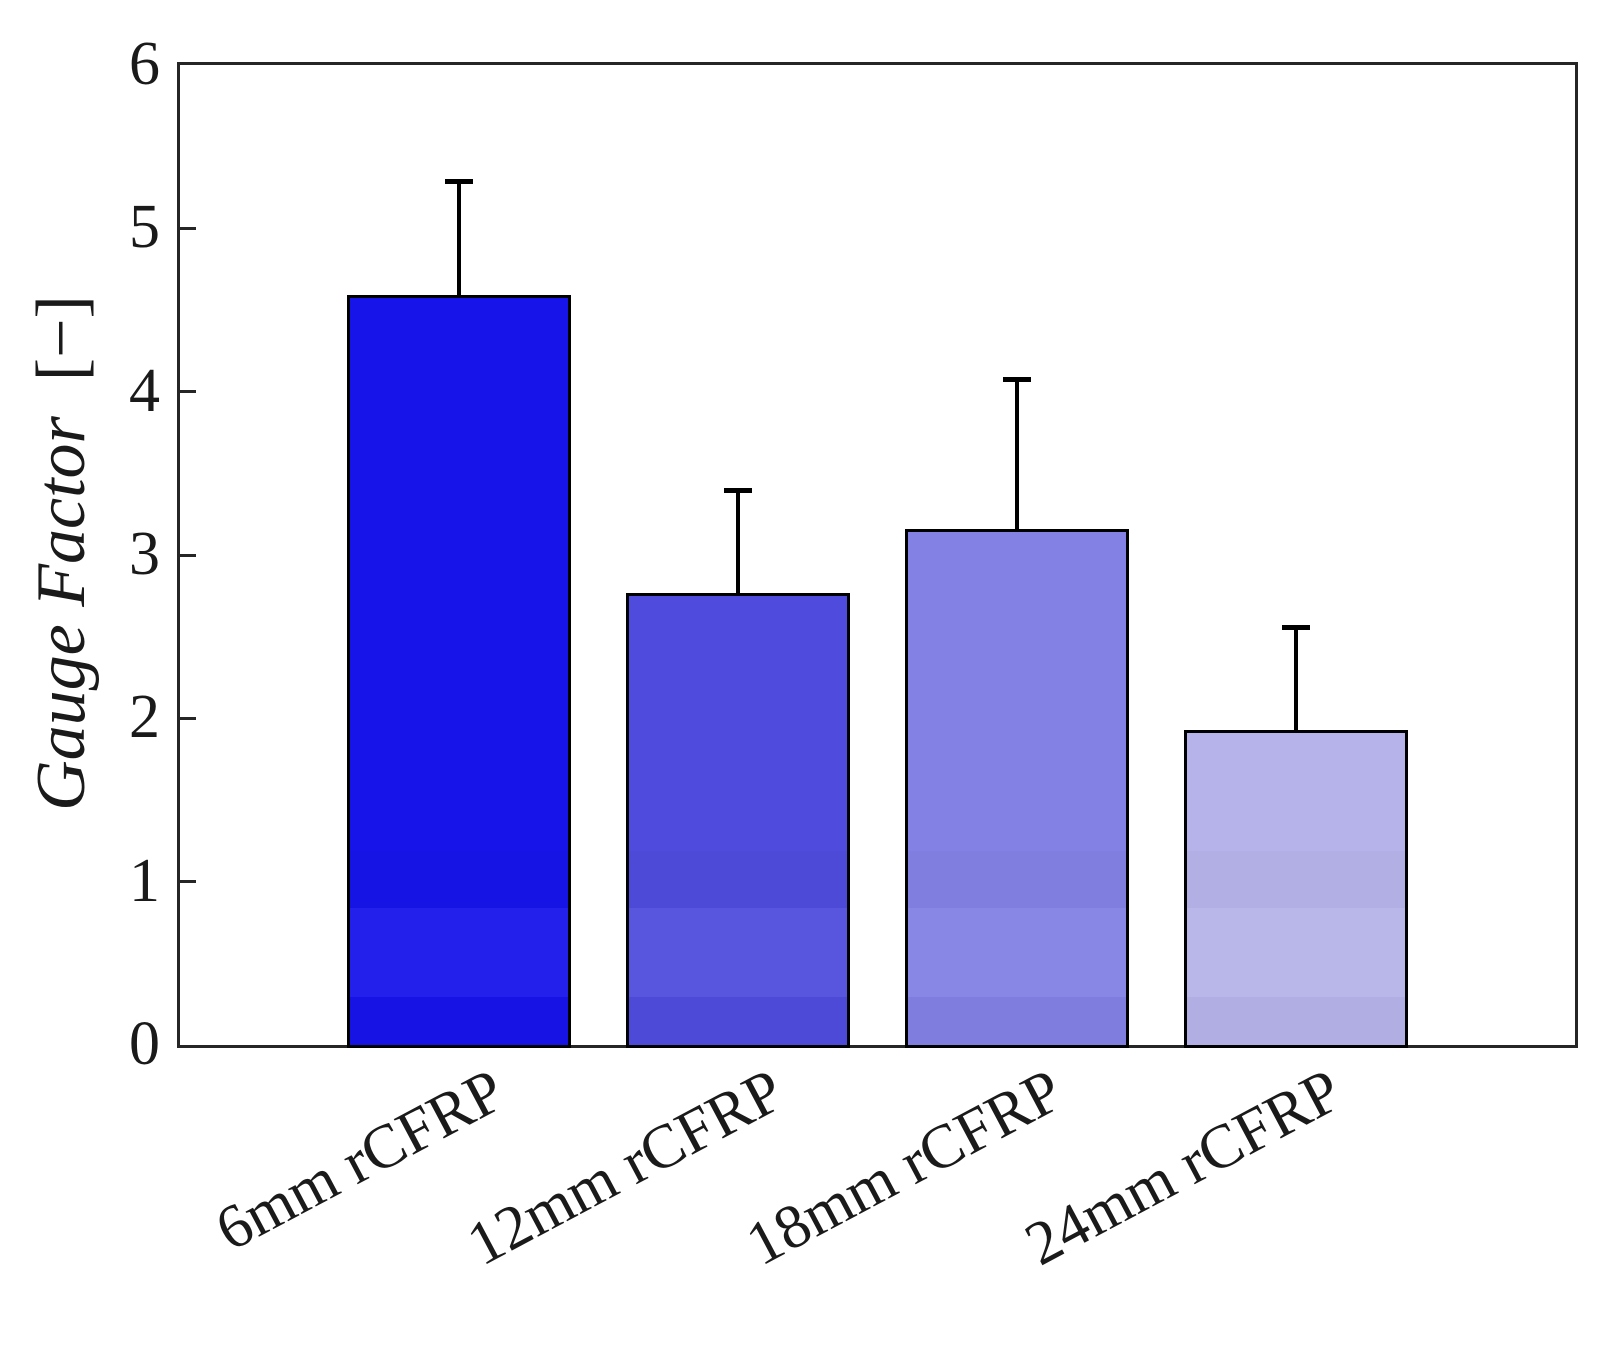 The height and width of the screenshot is (1349, 1624). I want to click on y-tick-label: 1, so click(144, 880).